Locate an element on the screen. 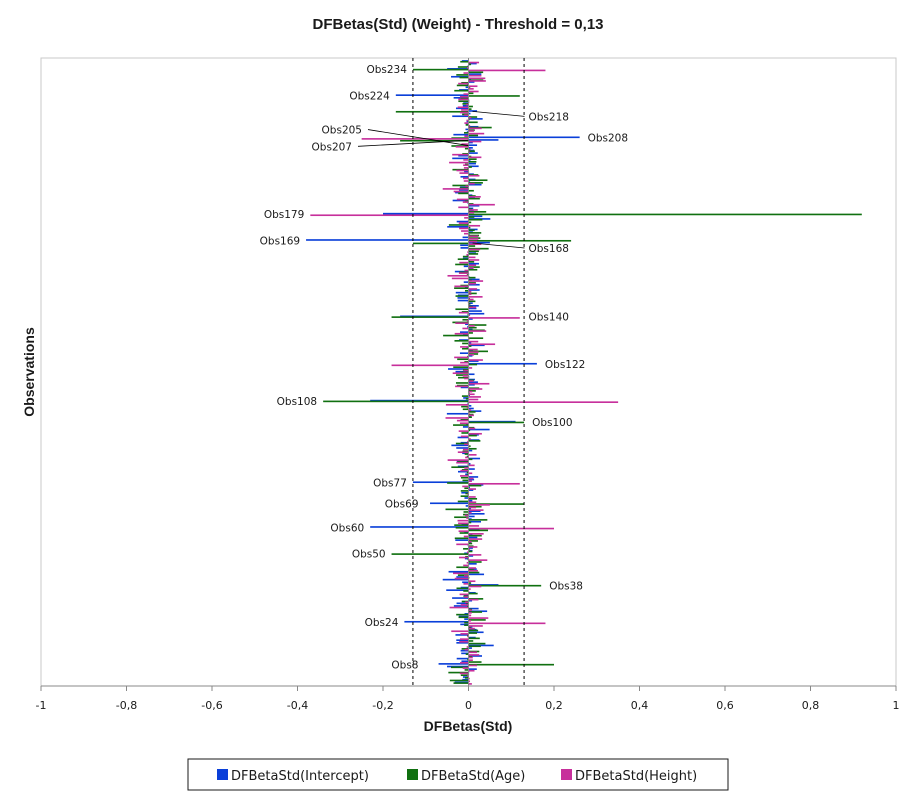  bar-obs96-height is located at coordinates (475, 433).